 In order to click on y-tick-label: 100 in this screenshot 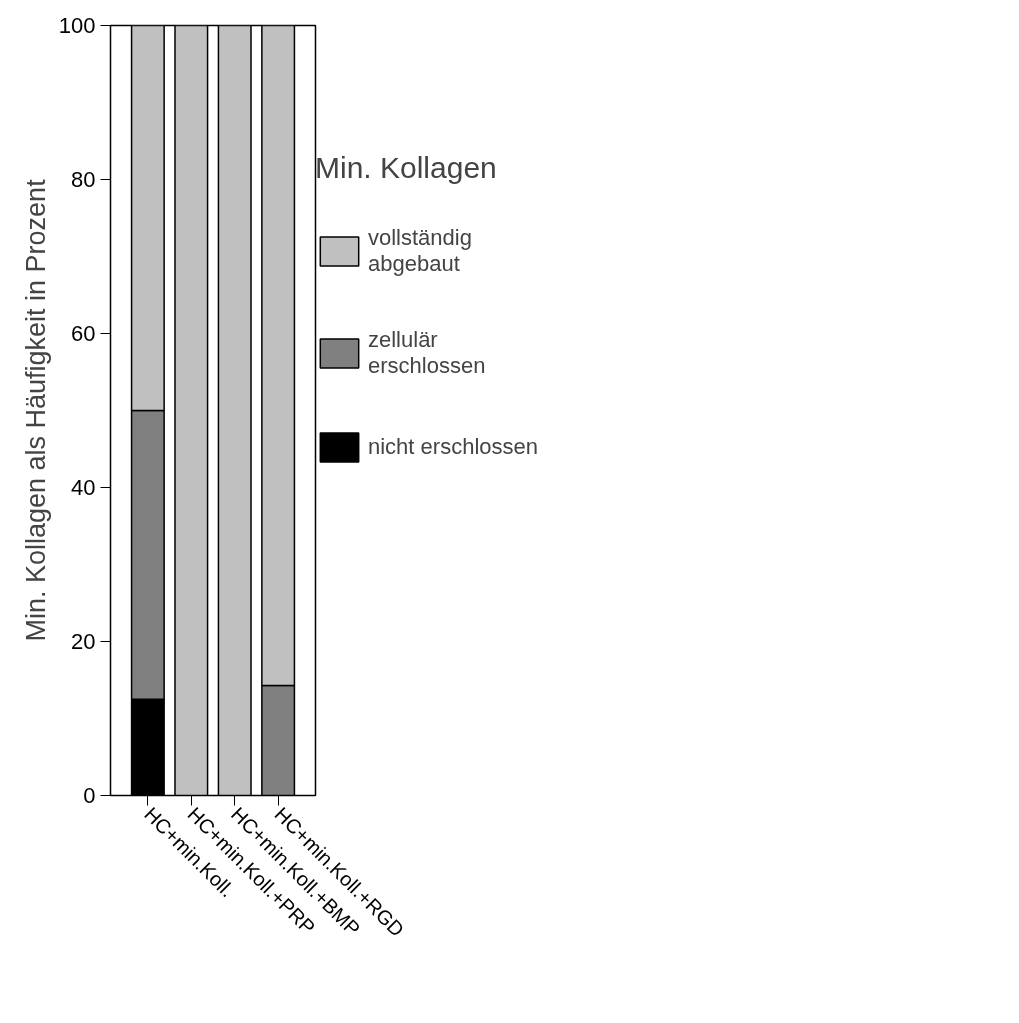, I will do `click(77, 25)`.